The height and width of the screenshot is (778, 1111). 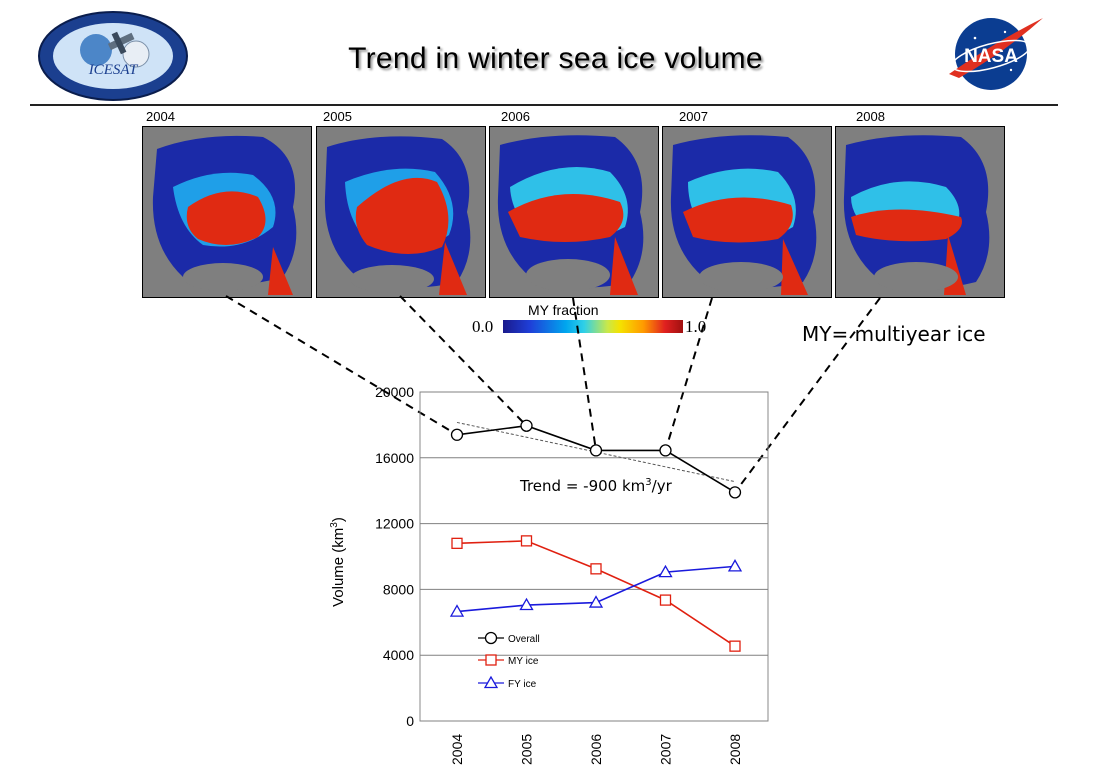 What do you see at coordinates (524, 639) in the screenshot?
I see `legend-label: Overall` at bounding box center [524, 639].